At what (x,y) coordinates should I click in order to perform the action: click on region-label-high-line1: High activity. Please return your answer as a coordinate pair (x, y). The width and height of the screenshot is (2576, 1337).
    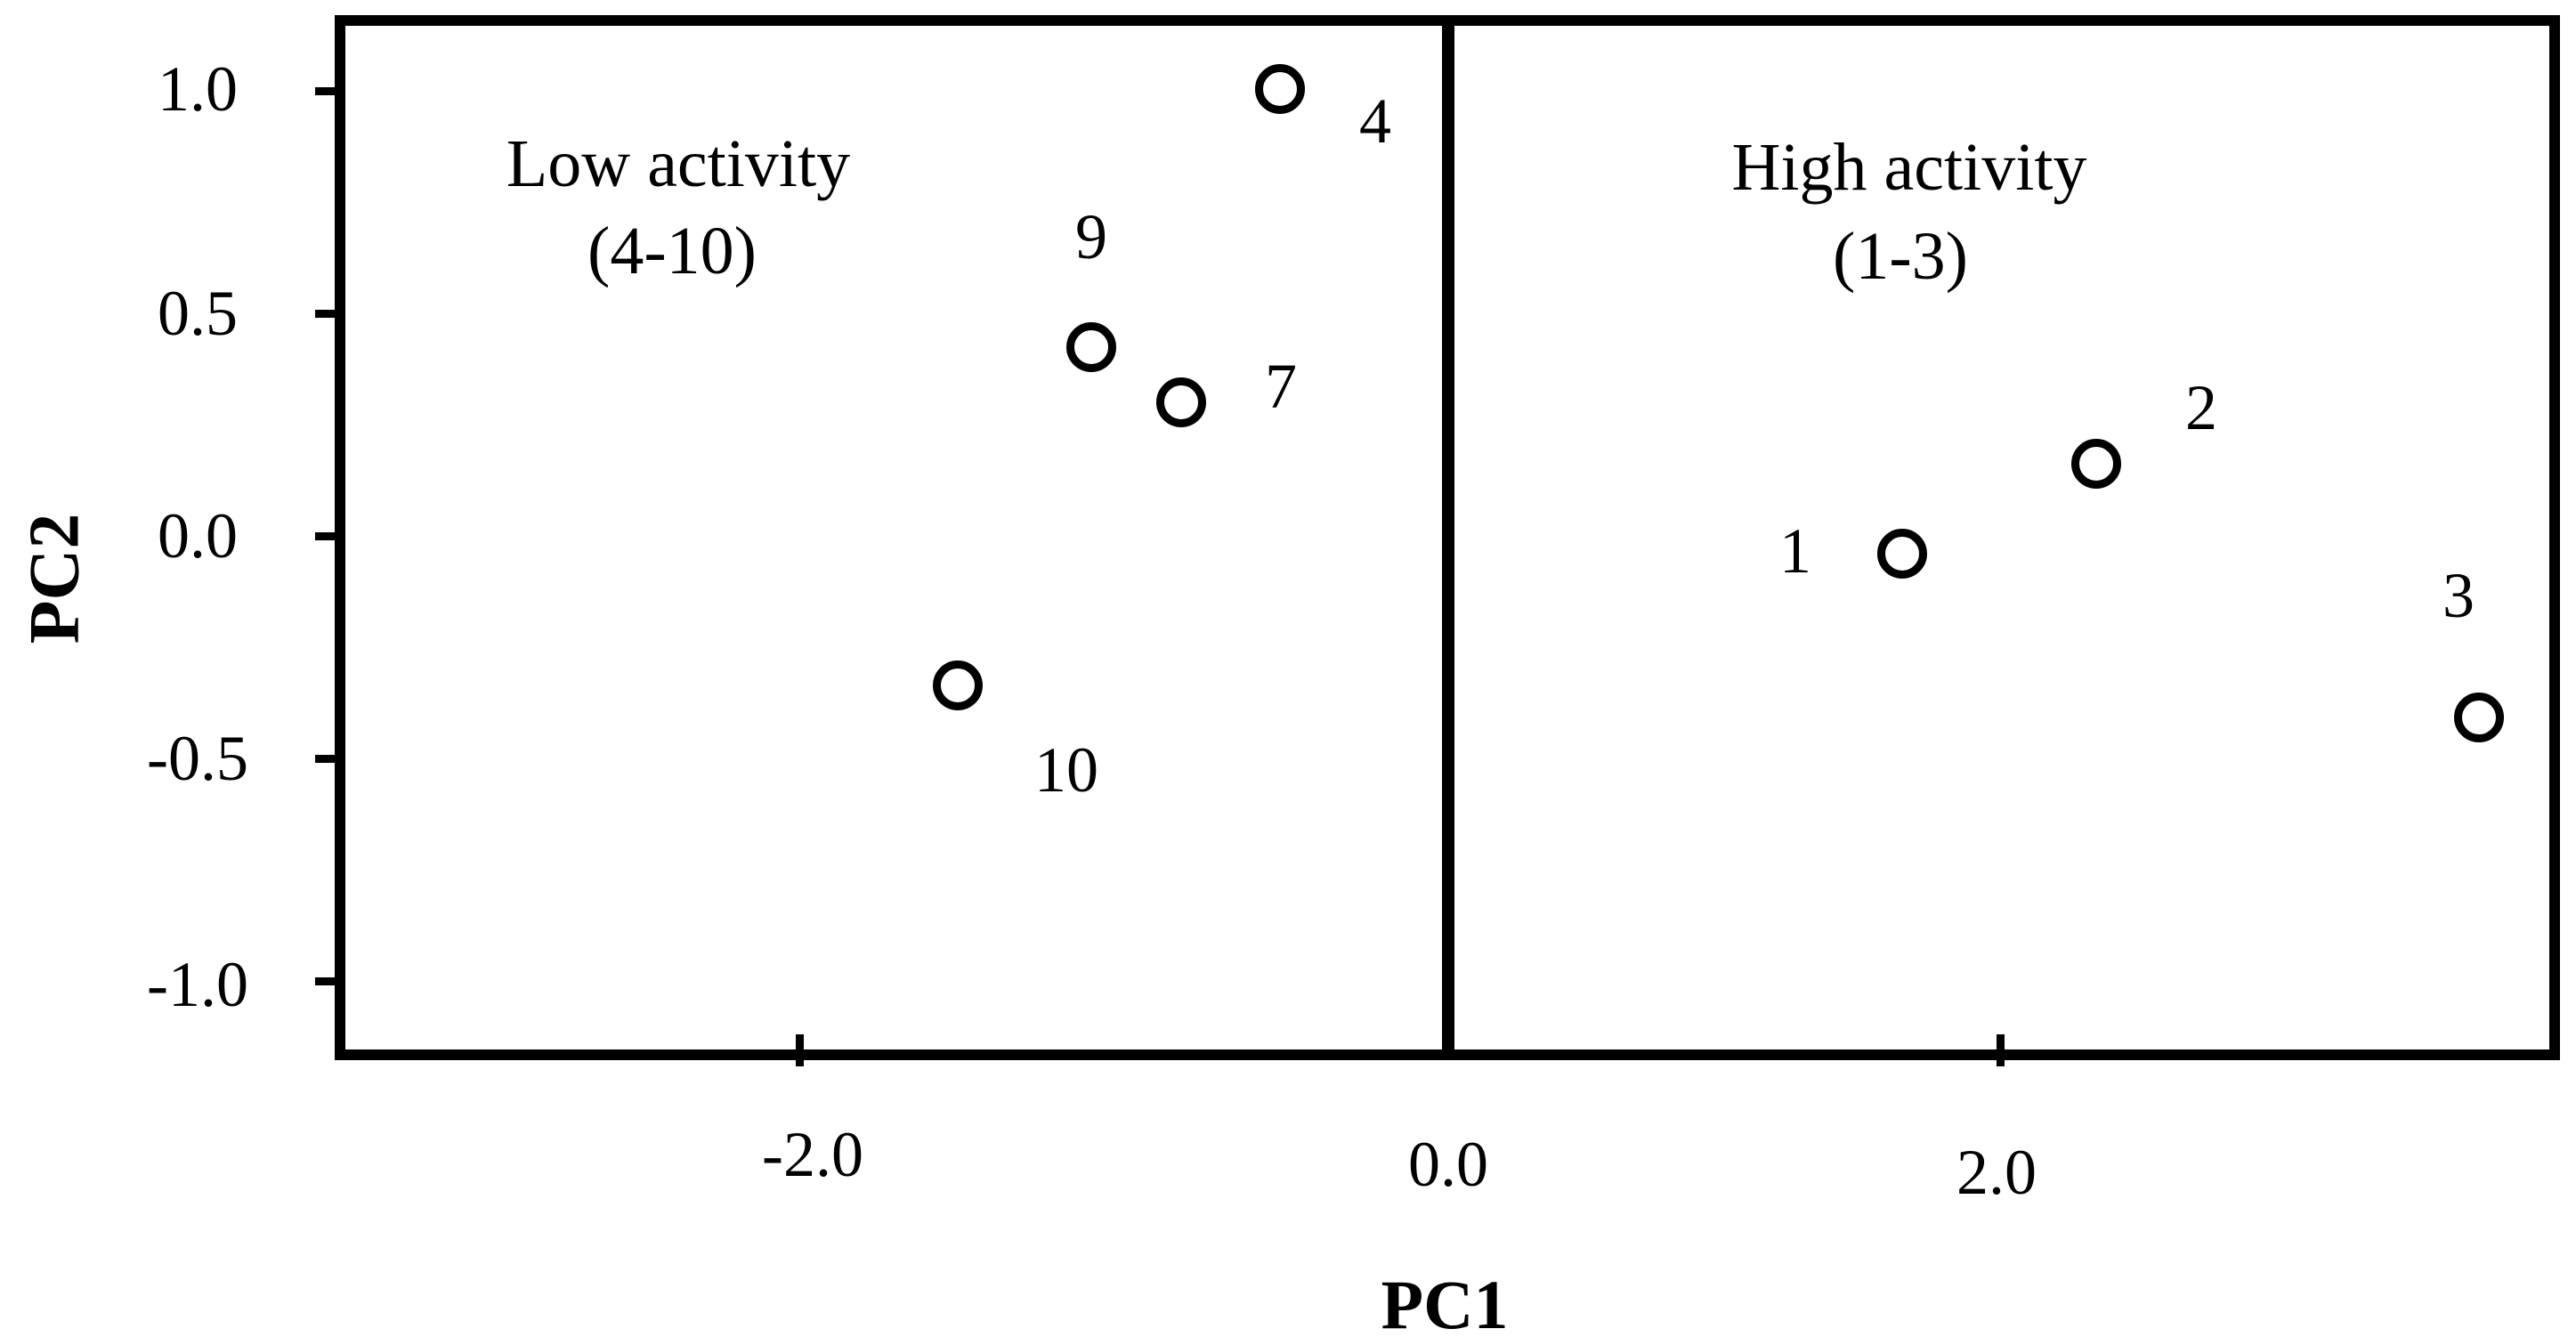
    Looking at the image, I should click on (1909, 168).